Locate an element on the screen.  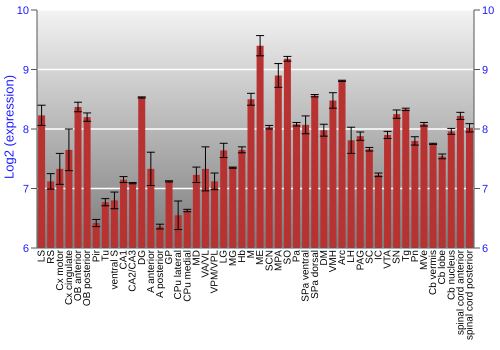
x-tick-label: LH is located at coordinates (352, 256).